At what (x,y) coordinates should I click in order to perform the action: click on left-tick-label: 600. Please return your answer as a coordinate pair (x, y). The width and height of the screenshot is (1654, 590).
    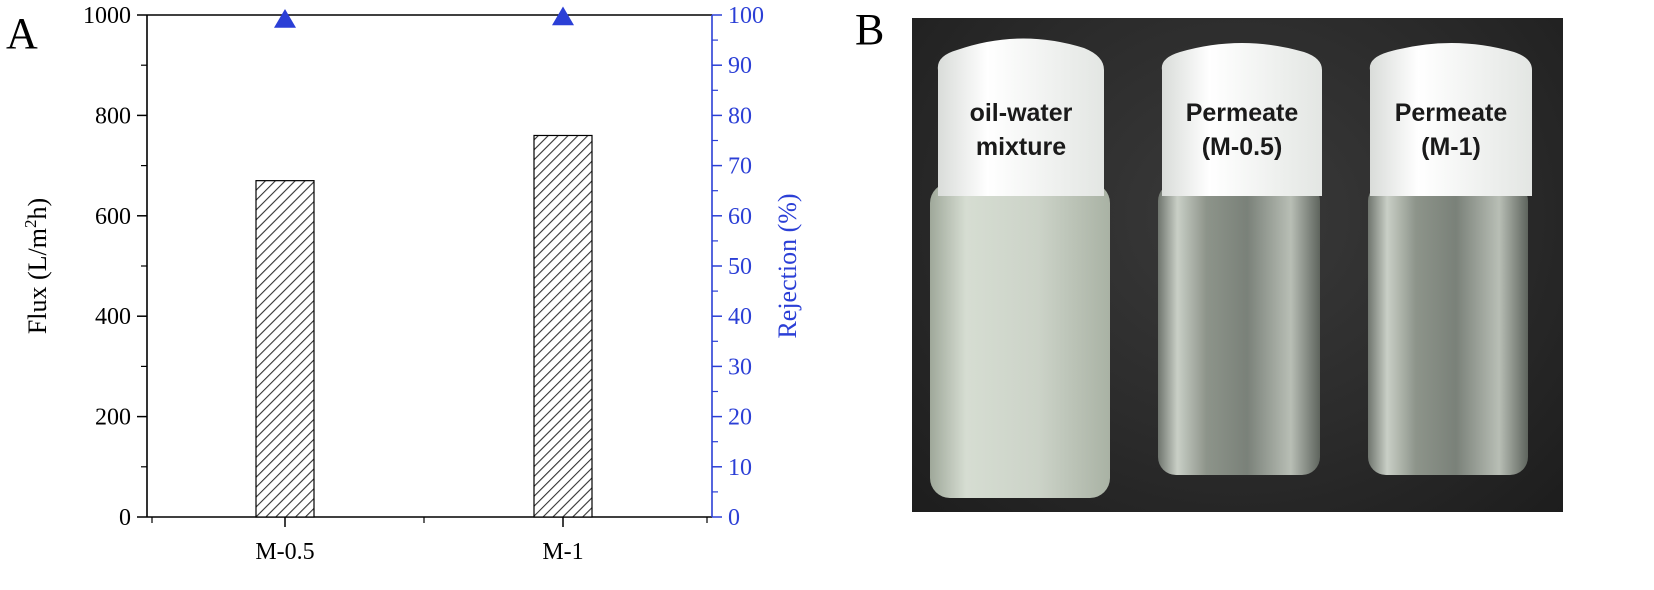
    Looking at the image, I should click on (113, 217).